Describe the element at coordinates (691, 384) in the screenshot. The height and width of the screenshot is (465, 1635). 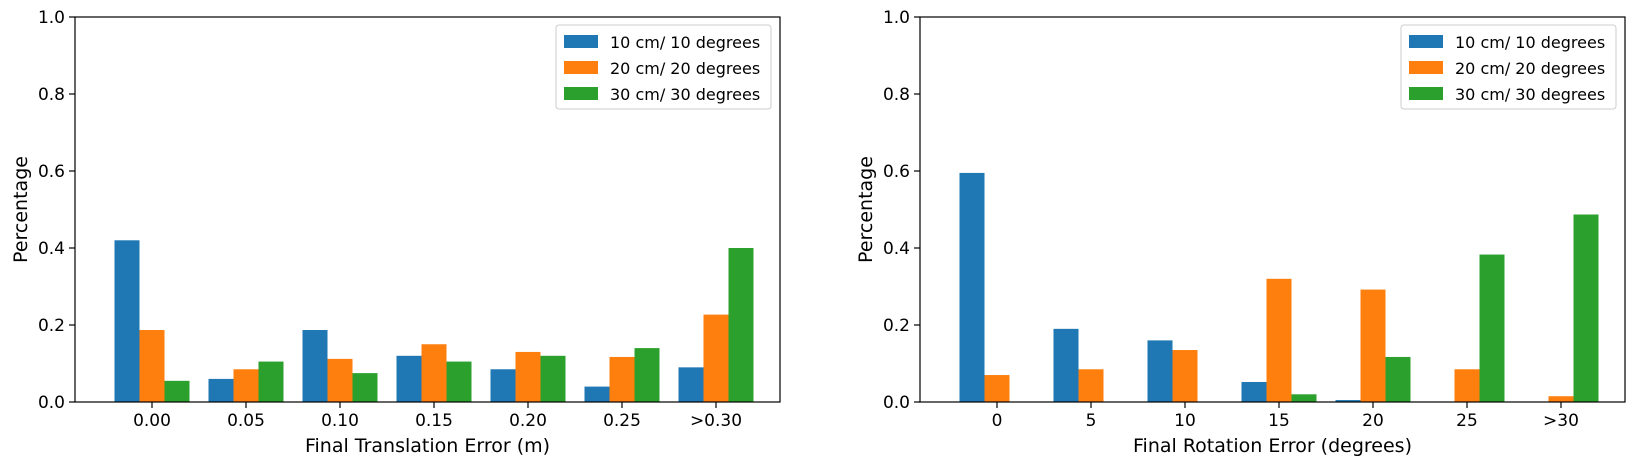
I see `bar-series-1->0.30` at that location.